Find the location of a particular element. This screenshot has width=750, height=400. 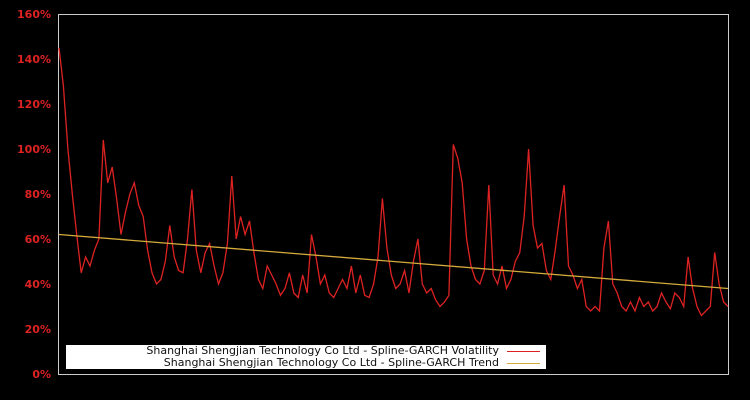

y-tick-label: 100% is located at coordinates (34, 149).